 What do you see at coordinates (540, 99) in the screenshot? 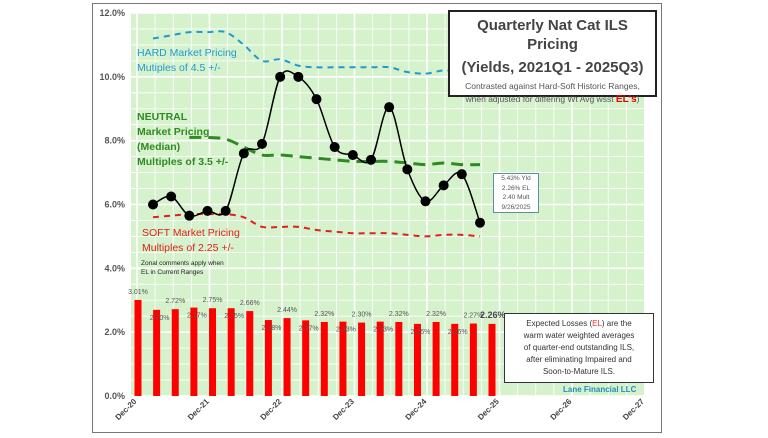
I see `subtitle-prefix: when adjusted for differing Wt Avg wsst` at bounding box center [540, 99].